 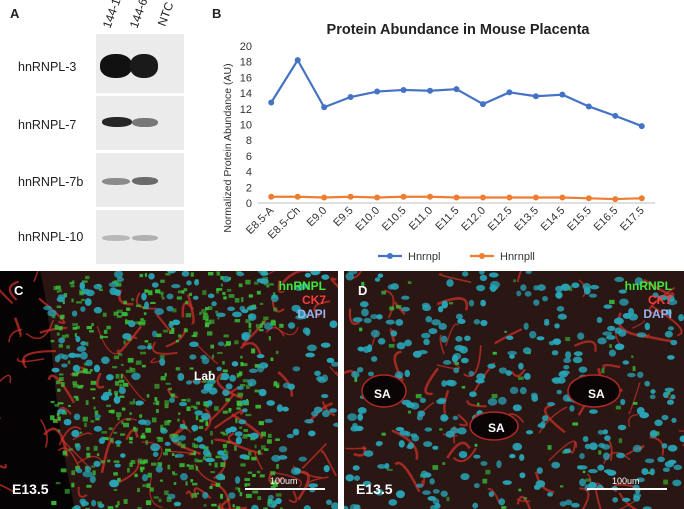 What do you see at coordinates (627, 489) in the screenshot?
I see `scale-bar-d` at bounding box center [627, 489].